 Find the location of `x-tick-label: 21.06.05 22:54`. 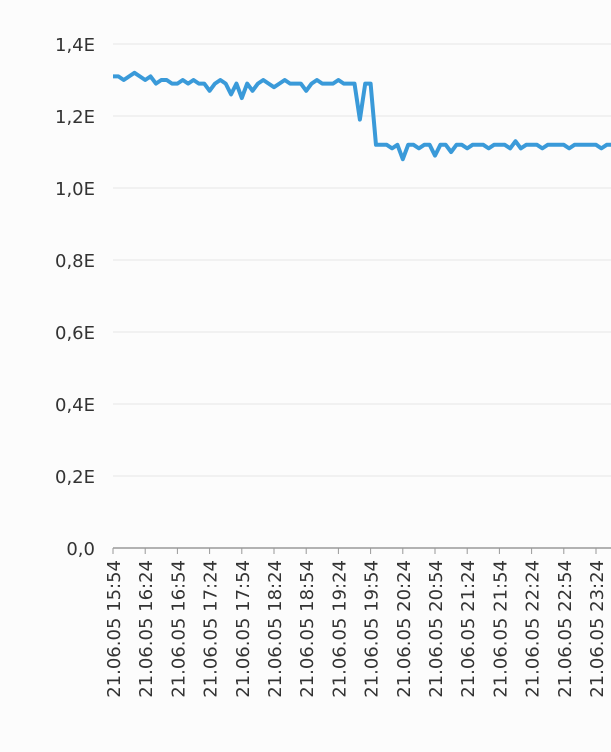

x-tick-label: 21.06.05 22:54 is located at coordinates (565, 629).